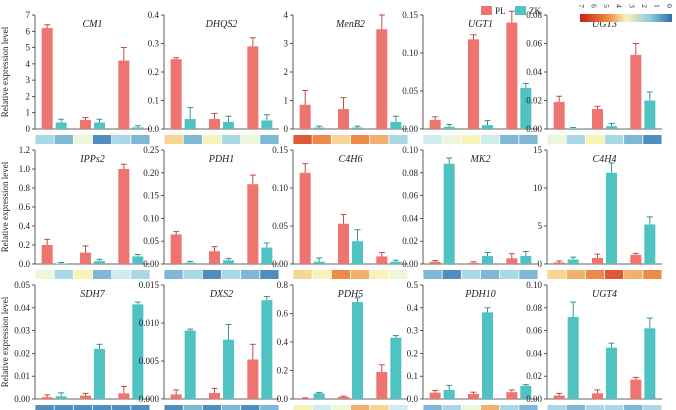  I want to click on colorbar-tick: 0, so click(669, 6).